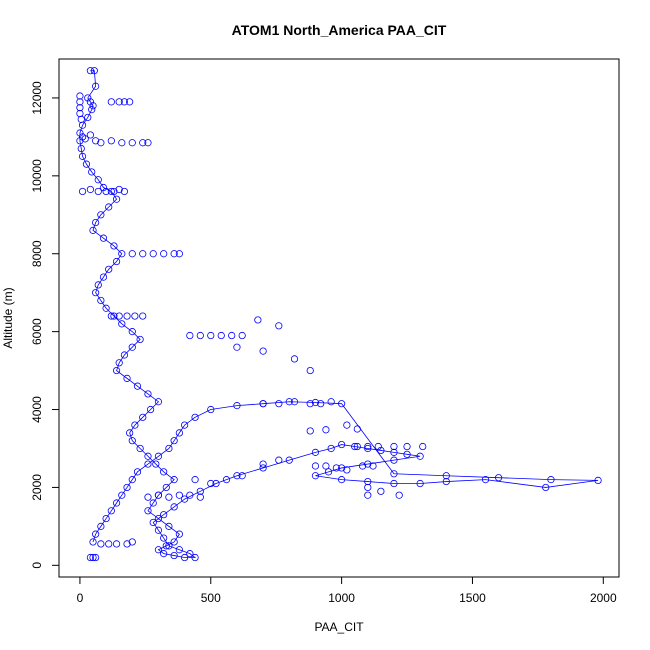  Describe the element at coordinates (8, 317) in the screenshot. I see `y-axis-label: Altitude (m)` at that location.